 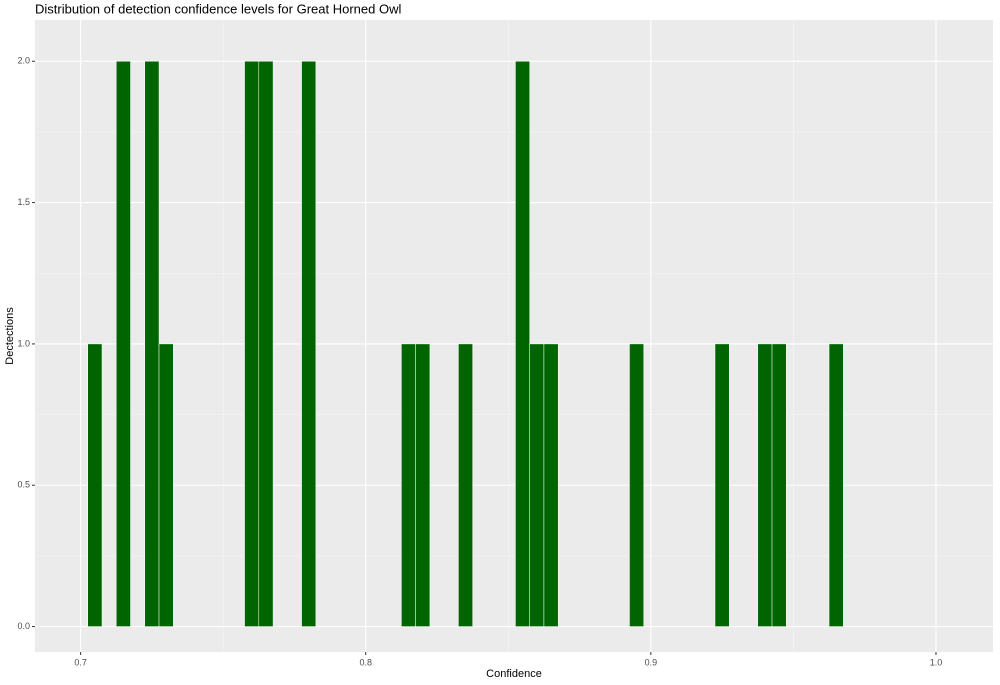 What do you see at coordinates (365, 662) in the screenshot?
I see `x-tick-label: 0.8` at bounding box center [365, 662].